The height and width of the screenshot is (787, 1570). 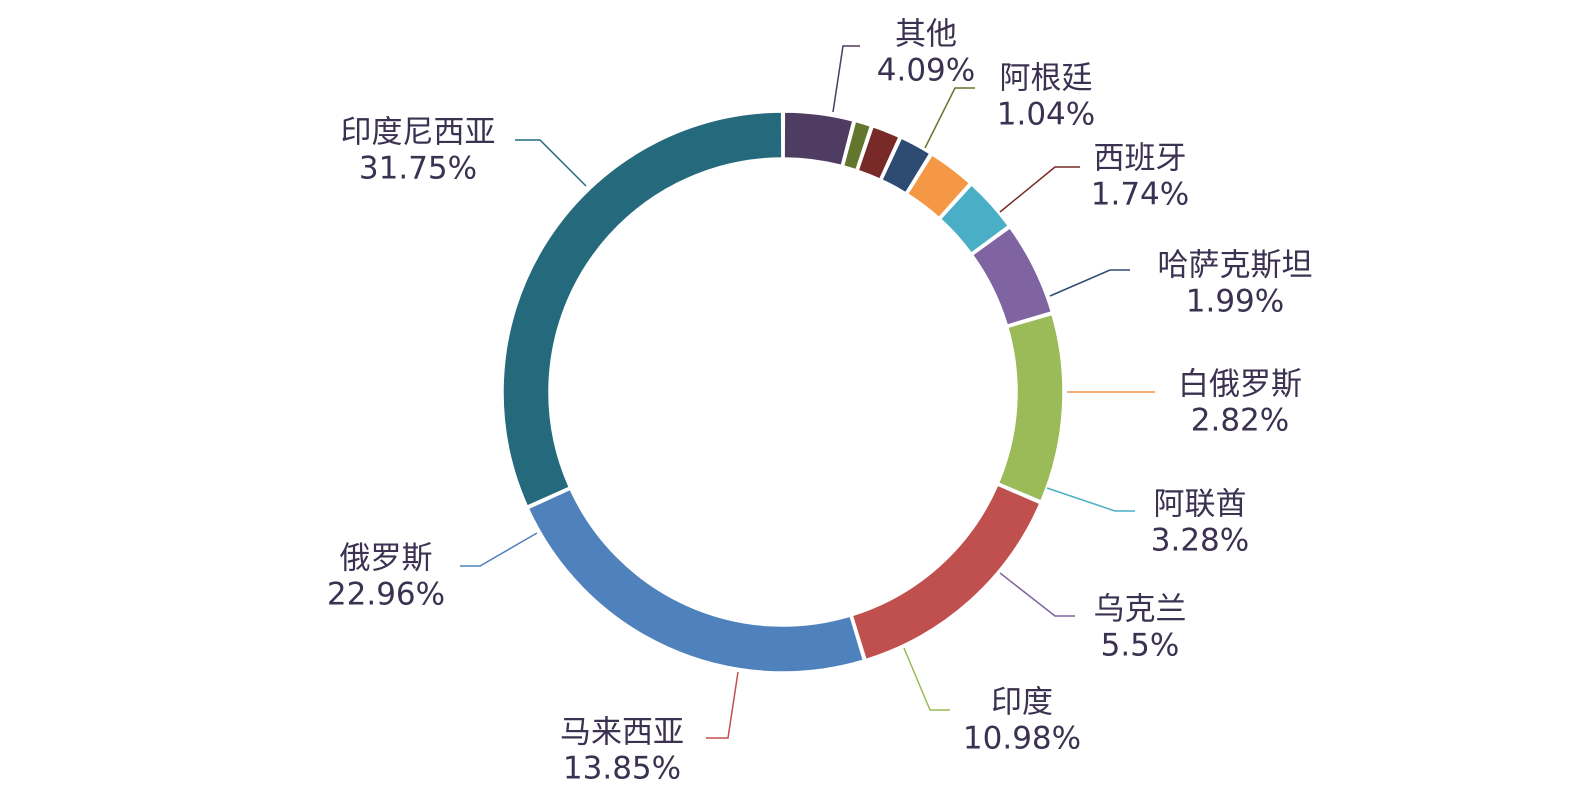 What do you see at coordinates (1140, 646) in the screenshot?
I see `slice-percent-label: 5.5%` at bounding box center [1140, 646].